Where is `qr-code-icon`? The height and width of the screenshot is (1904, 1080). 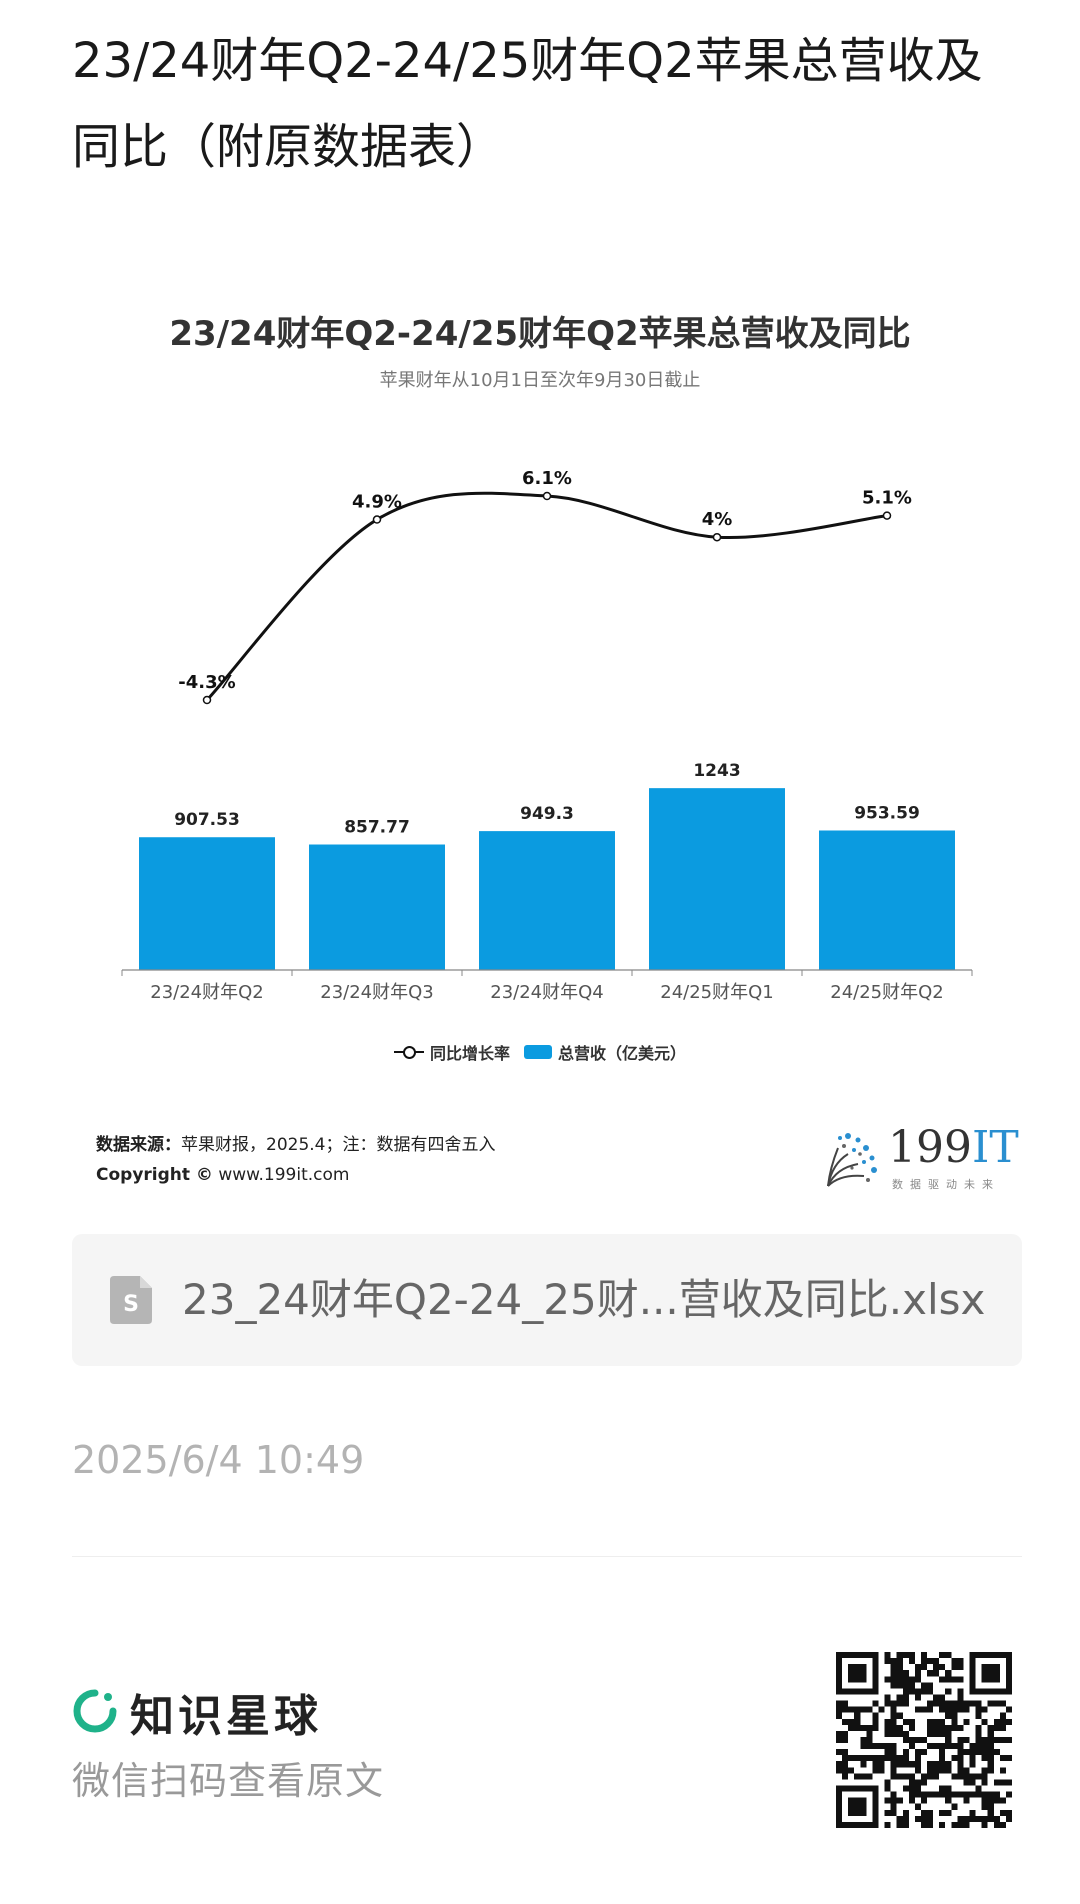
qr-code-icon is located at coordinates (924, 1740).